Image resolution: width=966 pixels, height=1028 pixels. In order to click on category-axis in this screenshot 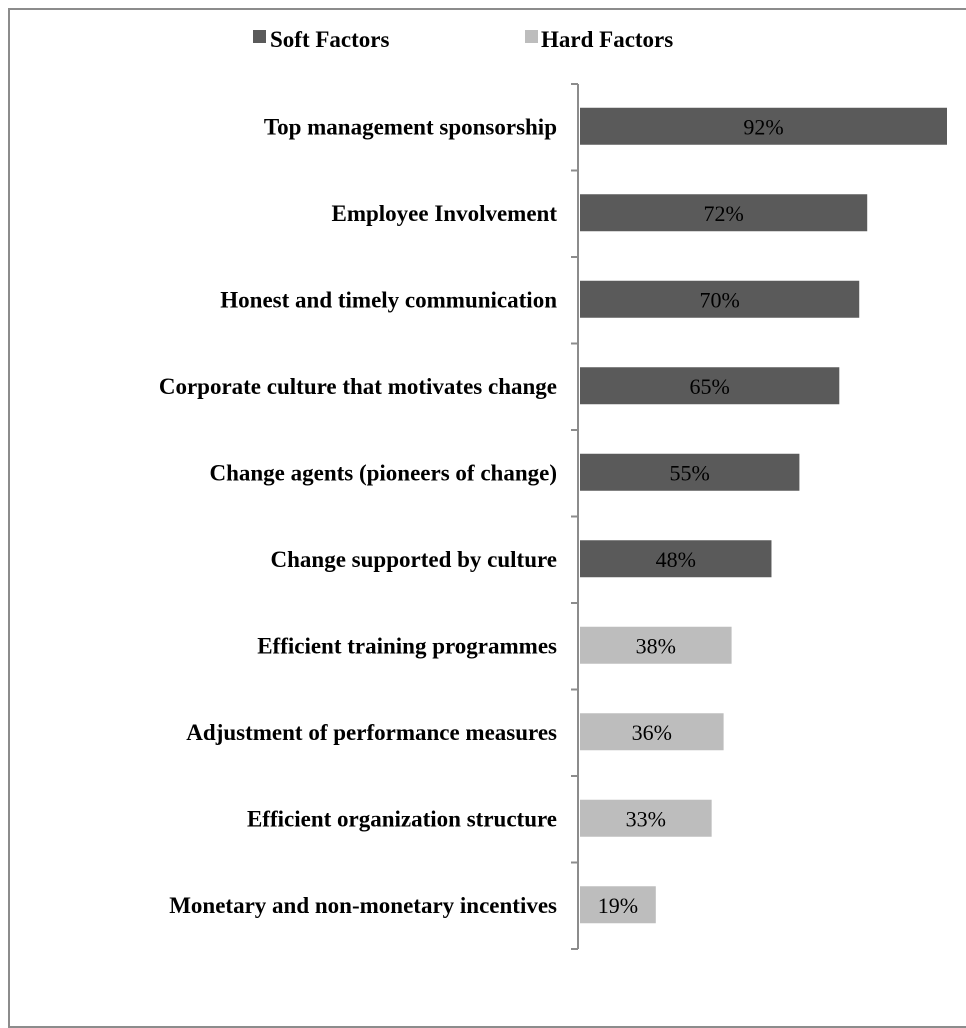, I will do `click(575, 516)`.